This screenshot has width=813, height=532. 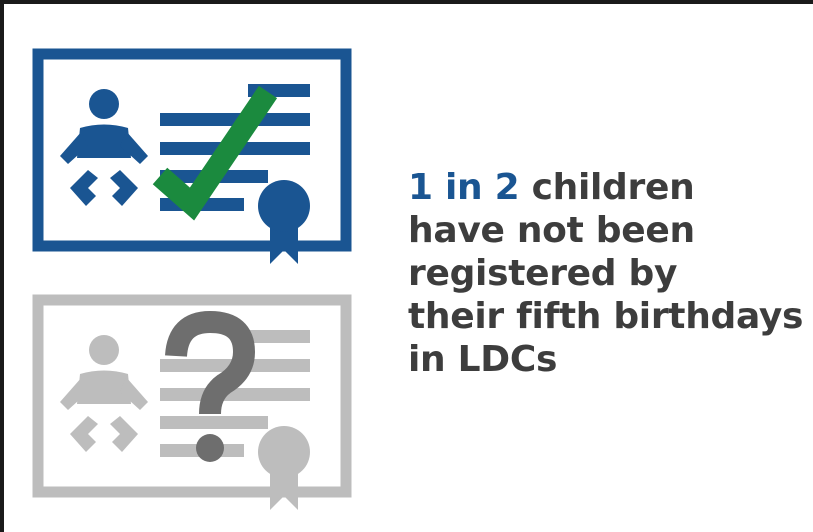 What do you see at coordinates (606, 316) in the screenshot?
I see `statement-line-4: their fifth birthdays` at bounding box center [606, 316].